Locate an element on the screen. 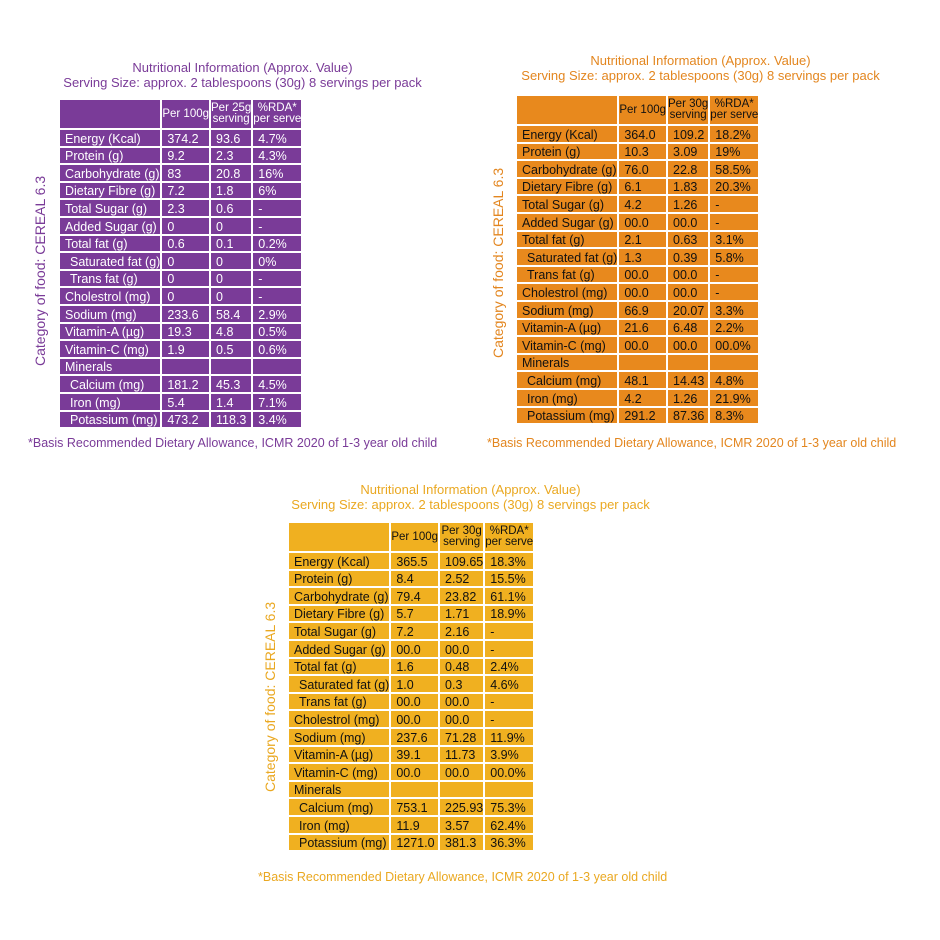 Image resolution: width=940 pixels, height=940 pixels. nutrient-value: 45.3 is located at coordinates (232, 385).